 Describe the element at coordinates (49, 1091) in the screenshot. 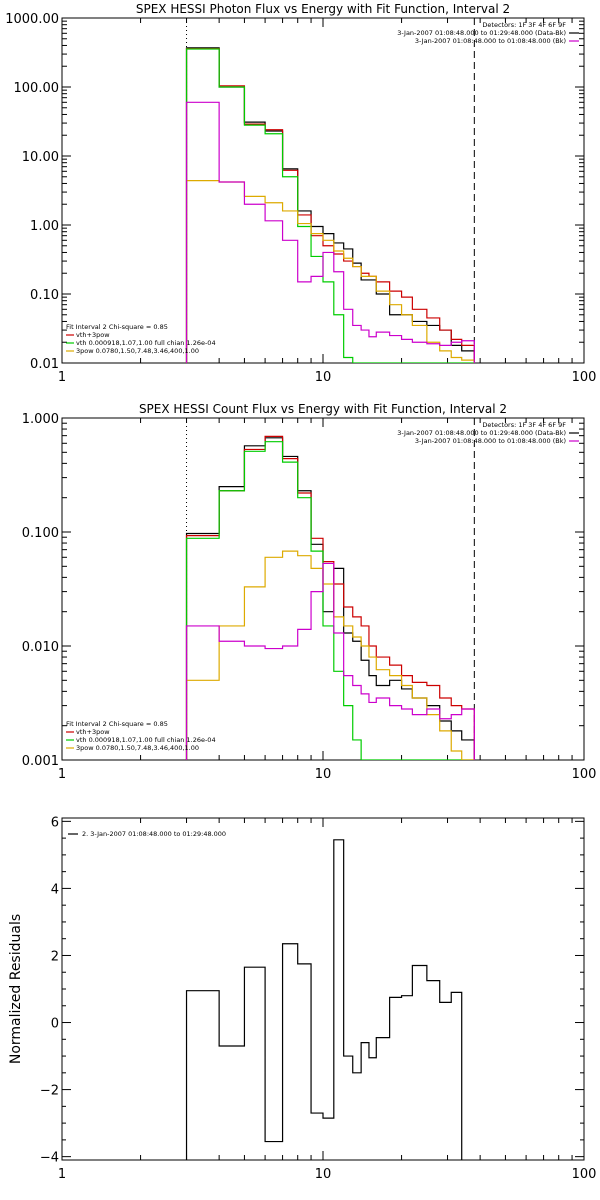

I see `y-tick-label: −2` at that location.